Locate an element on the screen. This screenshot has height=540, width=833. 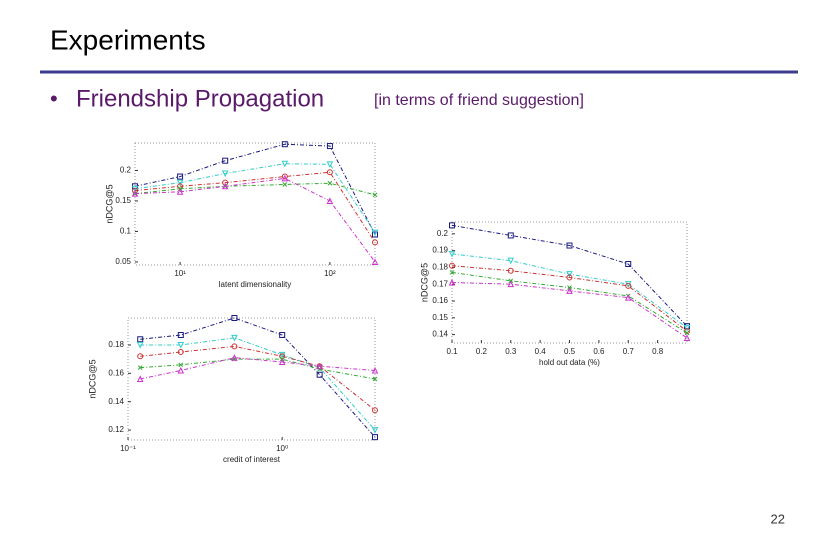
y-tick-label: 0.12 is located at coordinates (116, 429).